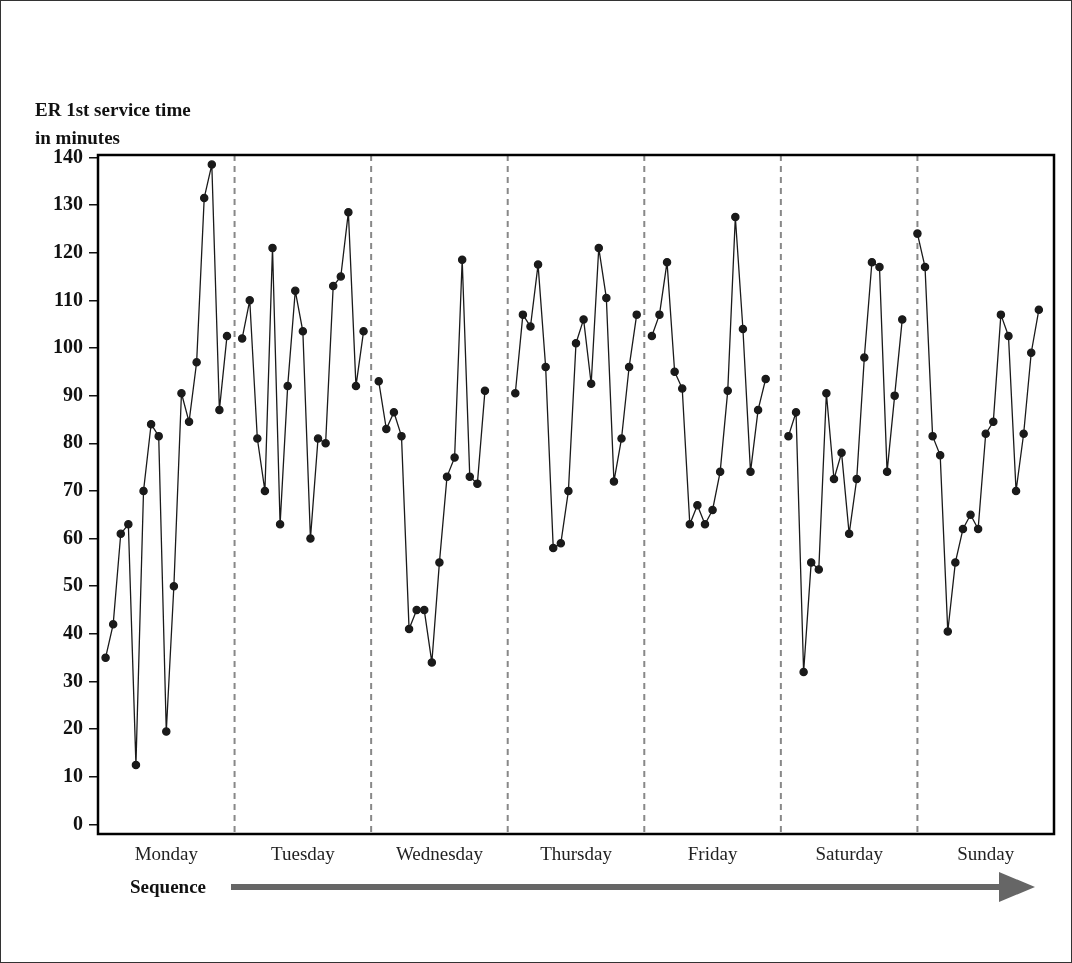 The image size is (1072, 963). What do you see at coordinates (166, 854) in the screenshot?
I see `x-tick-label: Monday` at bounding box center [166, 854].